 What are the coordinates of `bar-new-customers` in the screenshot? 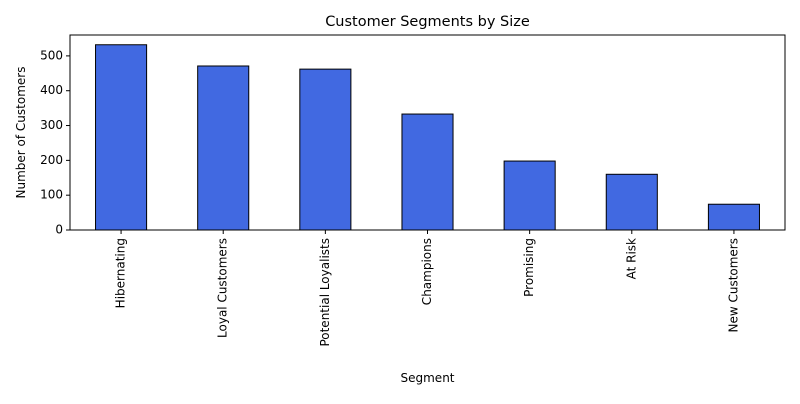 It's located at (733, 217).